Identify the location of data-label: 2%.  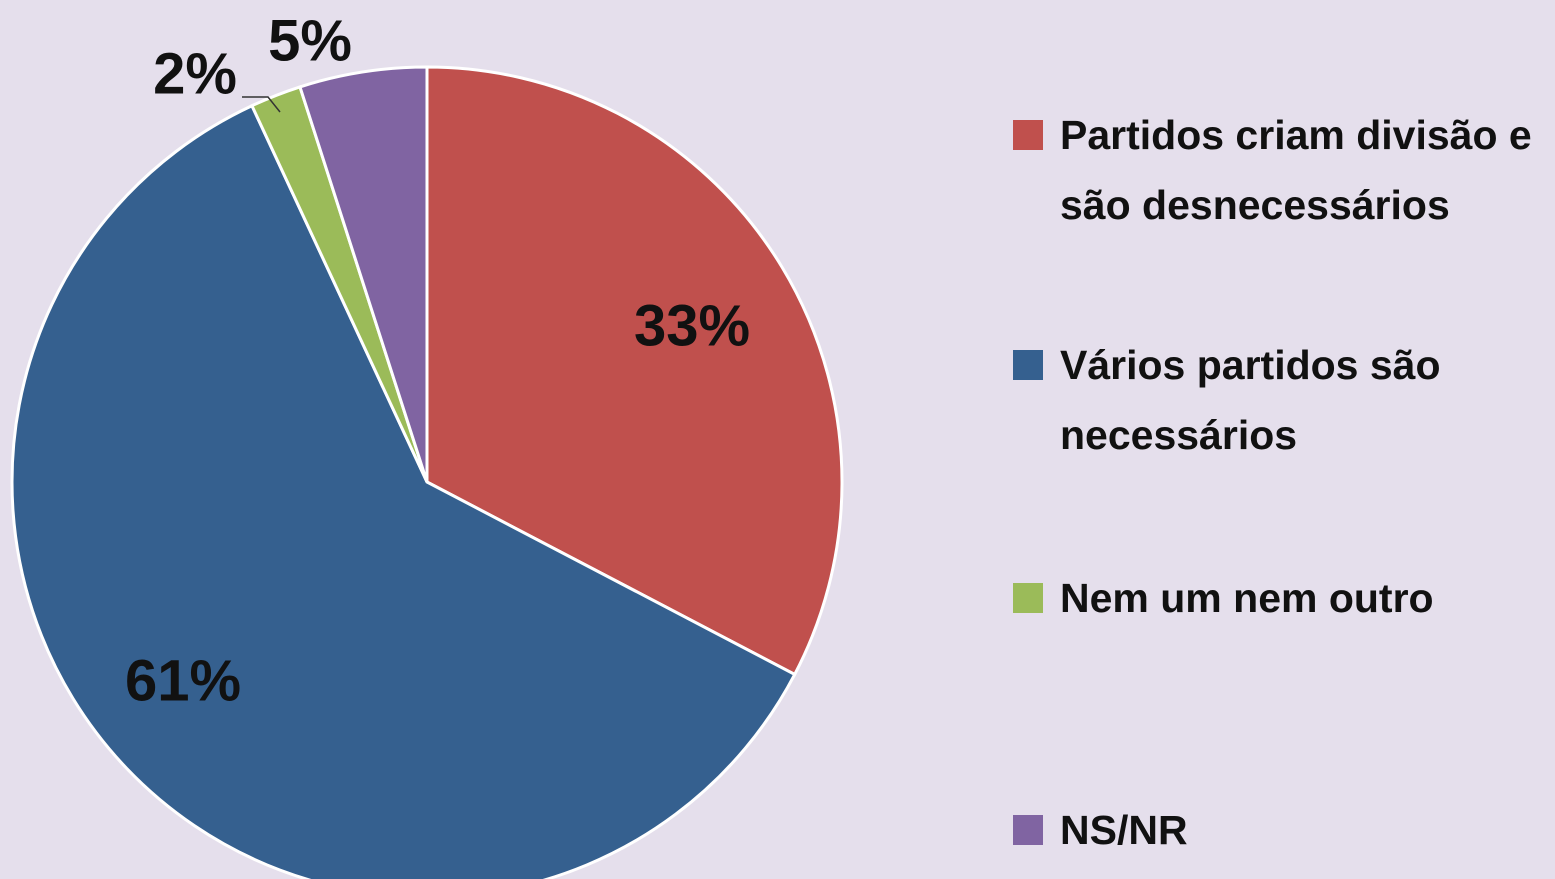
(195, 73).